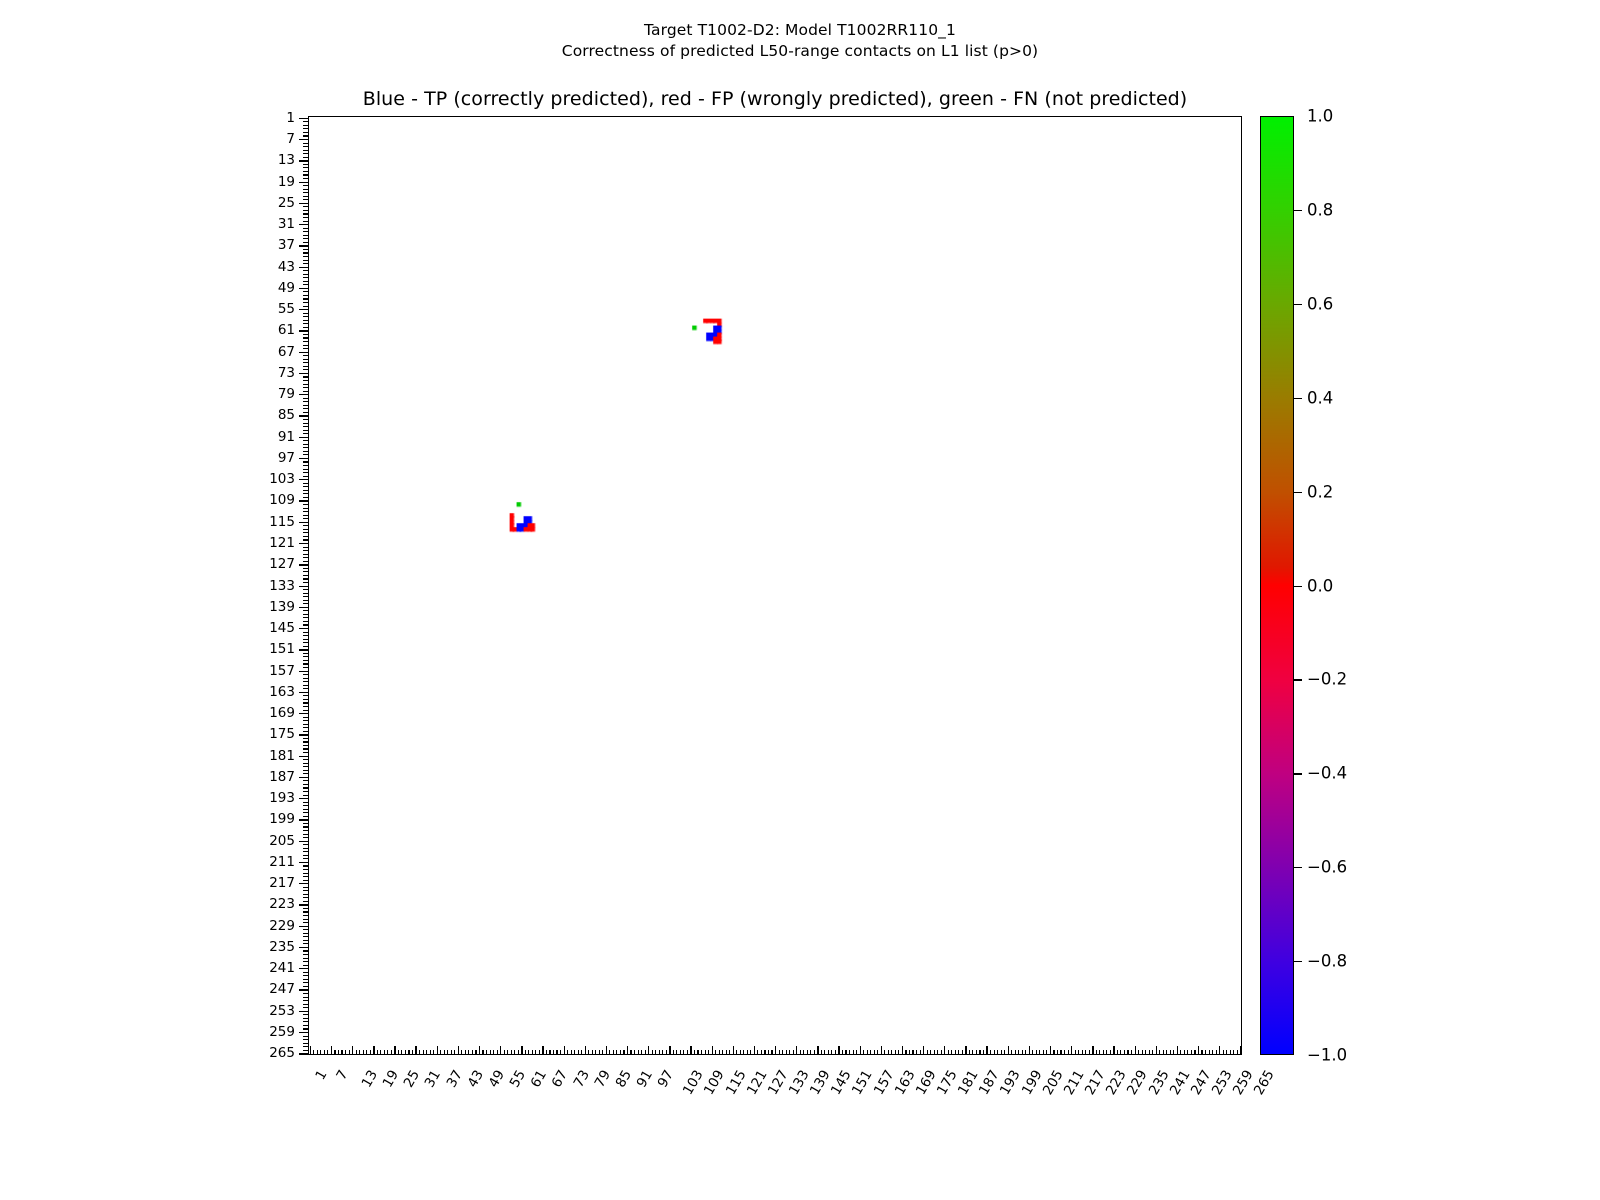  I want to click on x-tick-label: 103, so click(693, 1082).